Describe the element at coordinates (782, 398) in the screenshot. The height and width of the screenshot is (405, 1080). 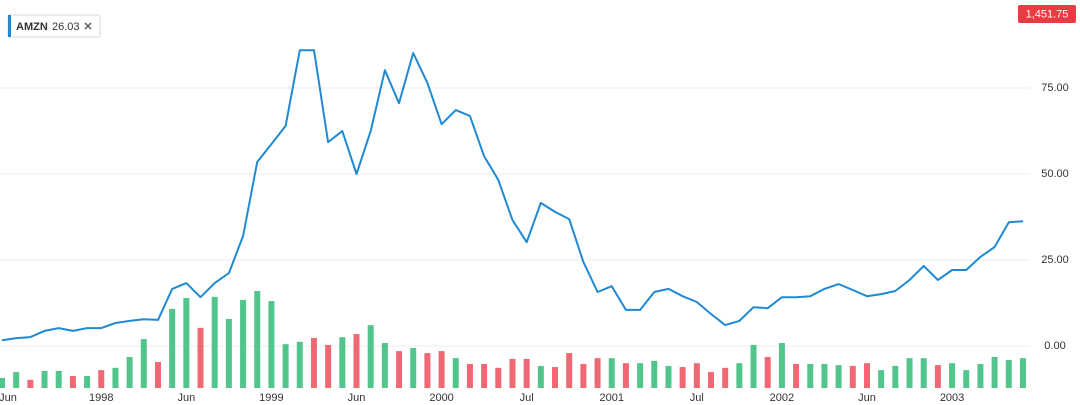
I see `x-tick-label: 2002` at that location.